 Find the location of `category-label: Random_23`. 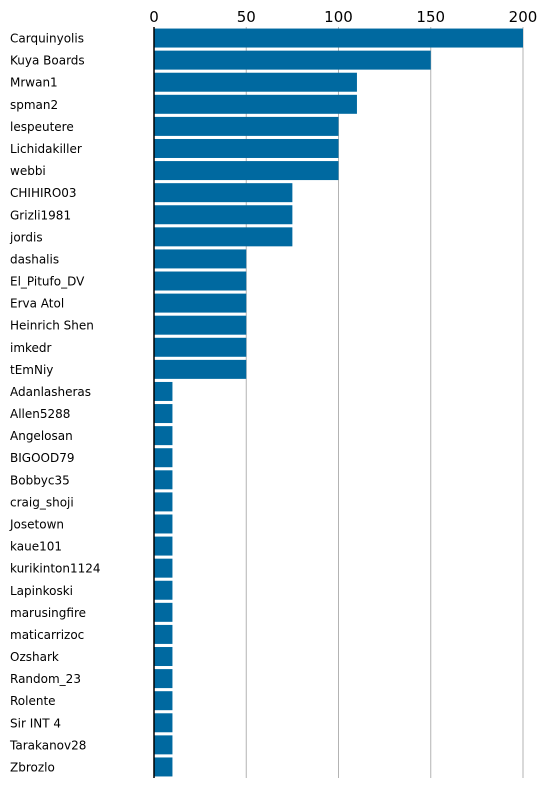

category-label: Random_23 is located at coordinates (45, 679).